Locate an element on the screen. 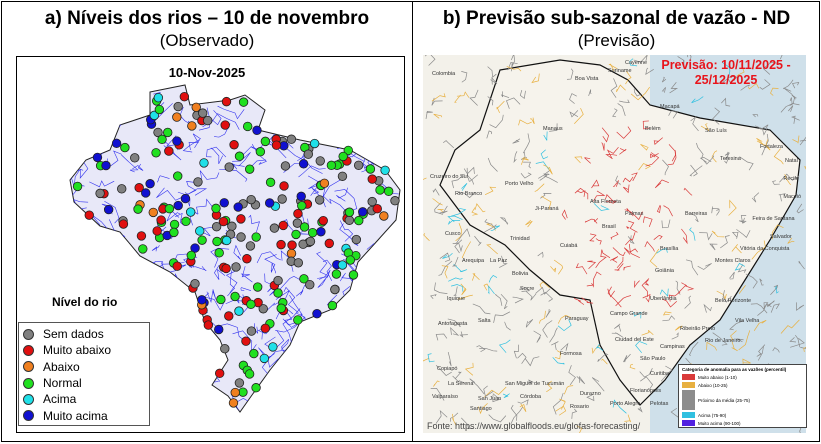 This screenshot has width=821, height=444. place-label: Sucre is located at coordinates (527, 289).